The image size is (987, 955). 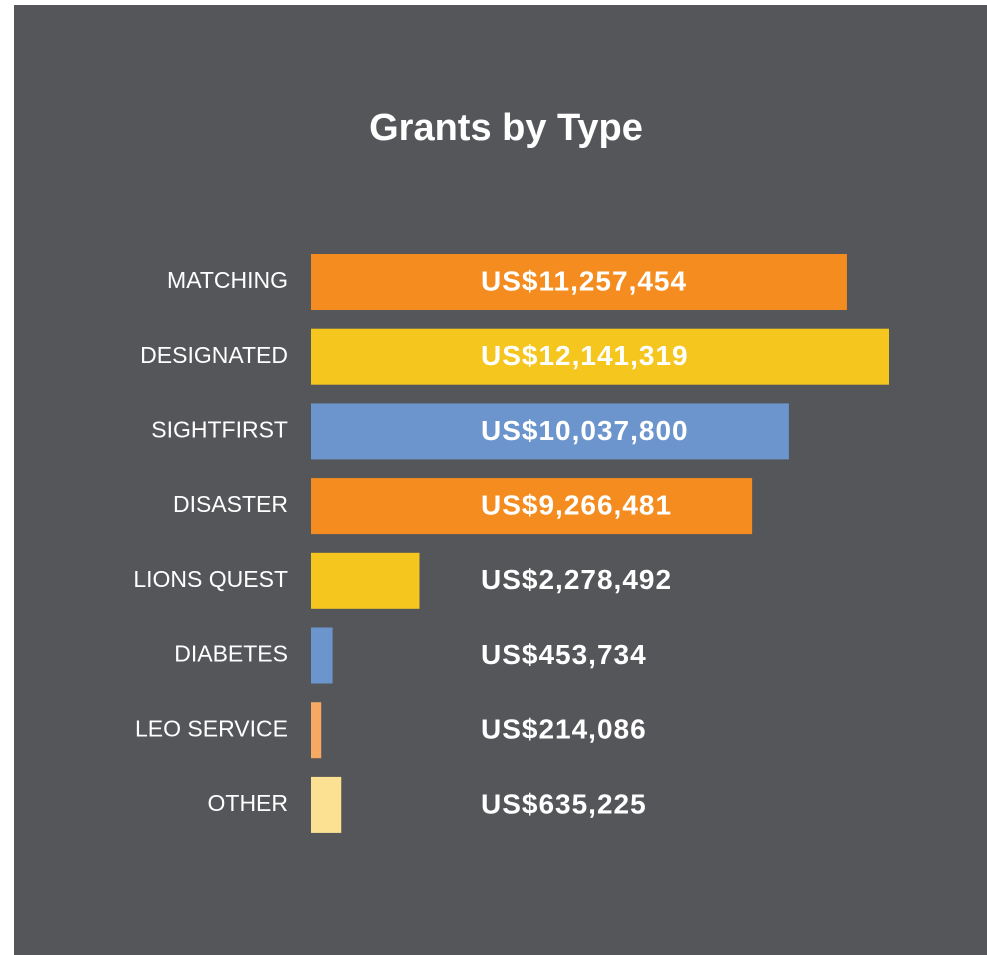 What do you see at coordinates (210, 579) in the screenshot?
I see `category-label: LIONS QUEST` at bounding box center [210, 579].